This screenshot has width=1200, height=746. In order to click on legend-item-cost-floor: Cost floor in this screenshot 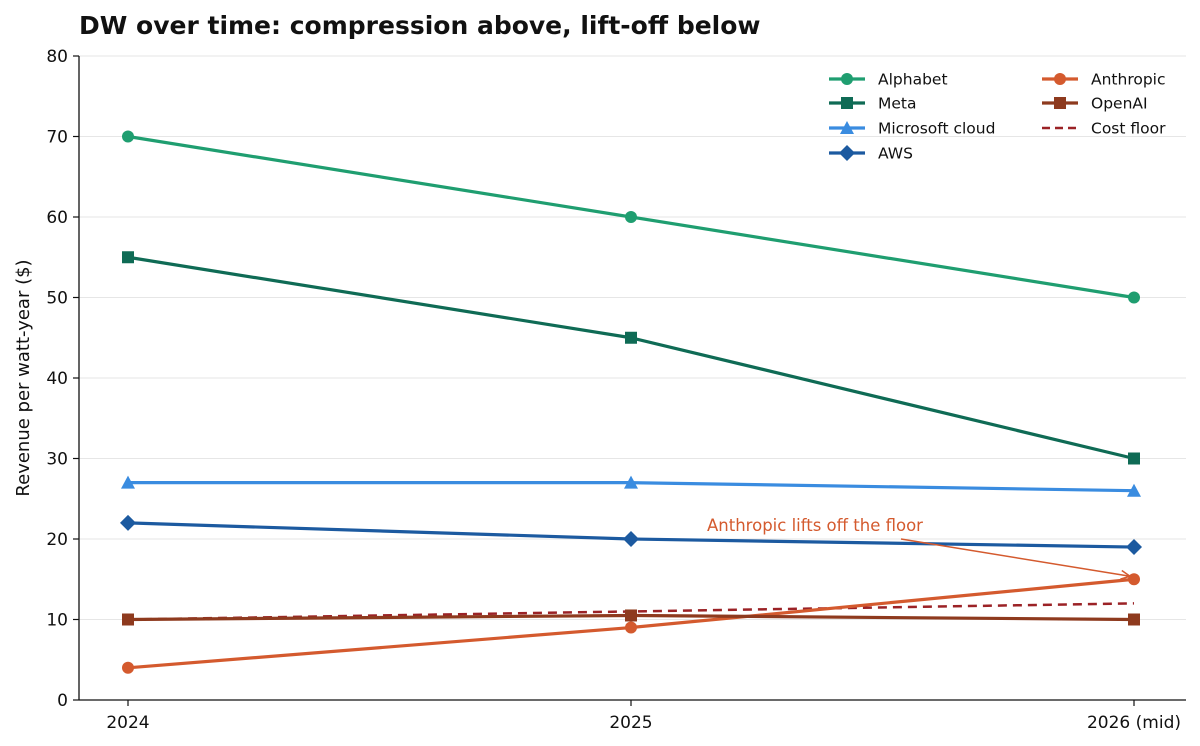, I will do `click(1104, 129)`.